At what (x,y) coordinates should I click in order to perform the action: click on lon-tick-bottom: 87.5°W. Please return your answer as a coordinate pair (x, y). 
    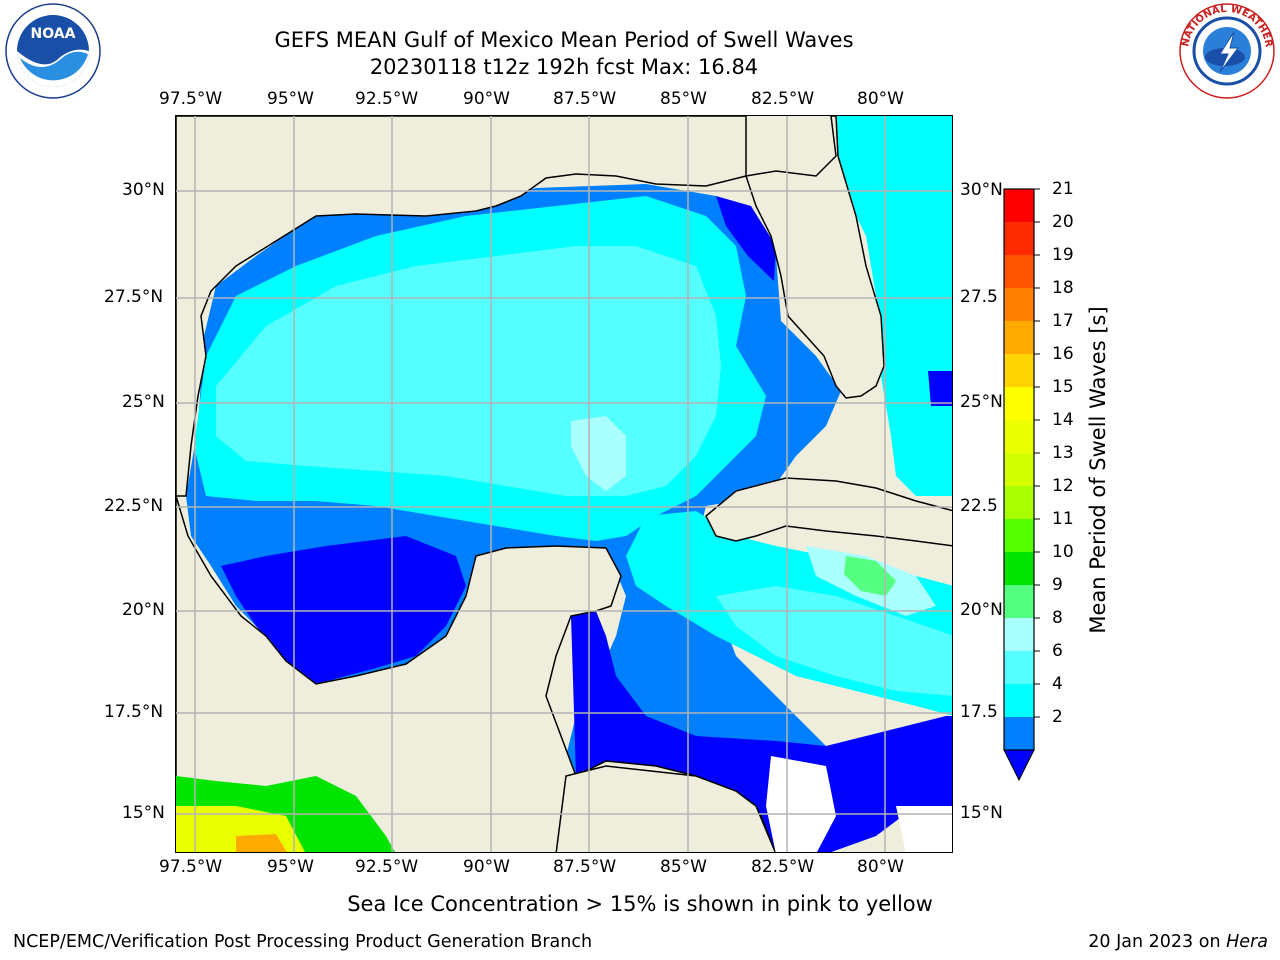
    Looking at the image, I should click on (585, 867).